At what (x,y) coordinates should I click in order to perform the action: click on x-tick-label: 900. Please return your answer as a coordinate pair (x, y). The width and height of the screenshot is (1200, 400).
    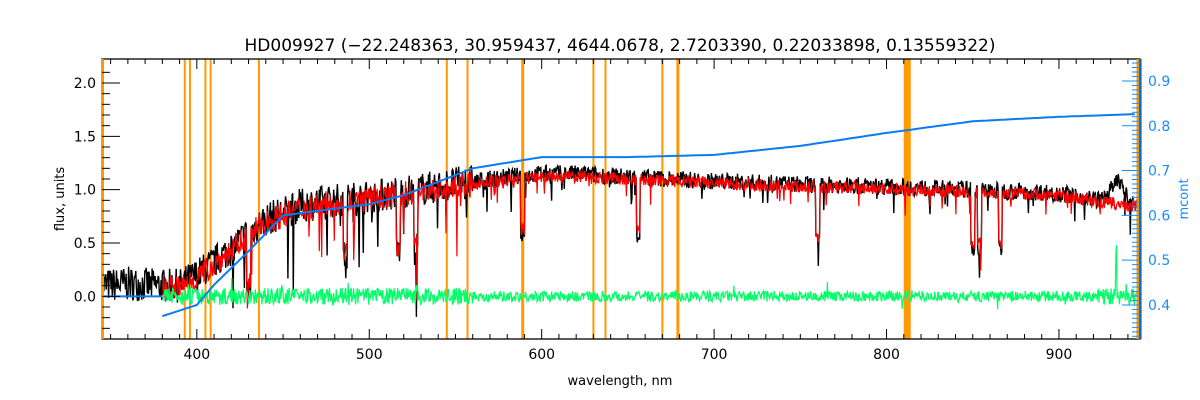
    Looking at the image, I should click on (1059, 355).